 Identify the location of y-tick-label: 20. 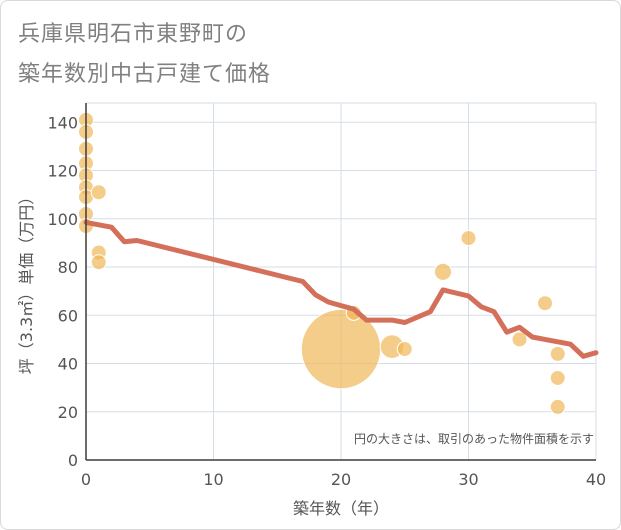
(68, 412).